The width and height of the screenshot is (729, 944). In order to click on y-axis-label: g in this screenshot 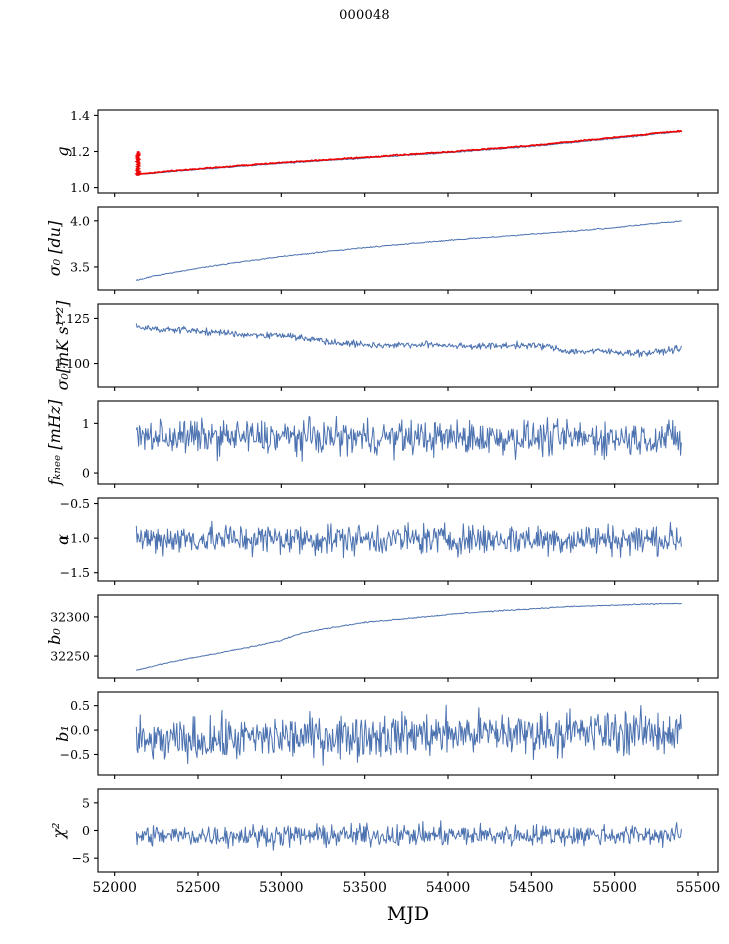, I will do `click(62, 151)`.